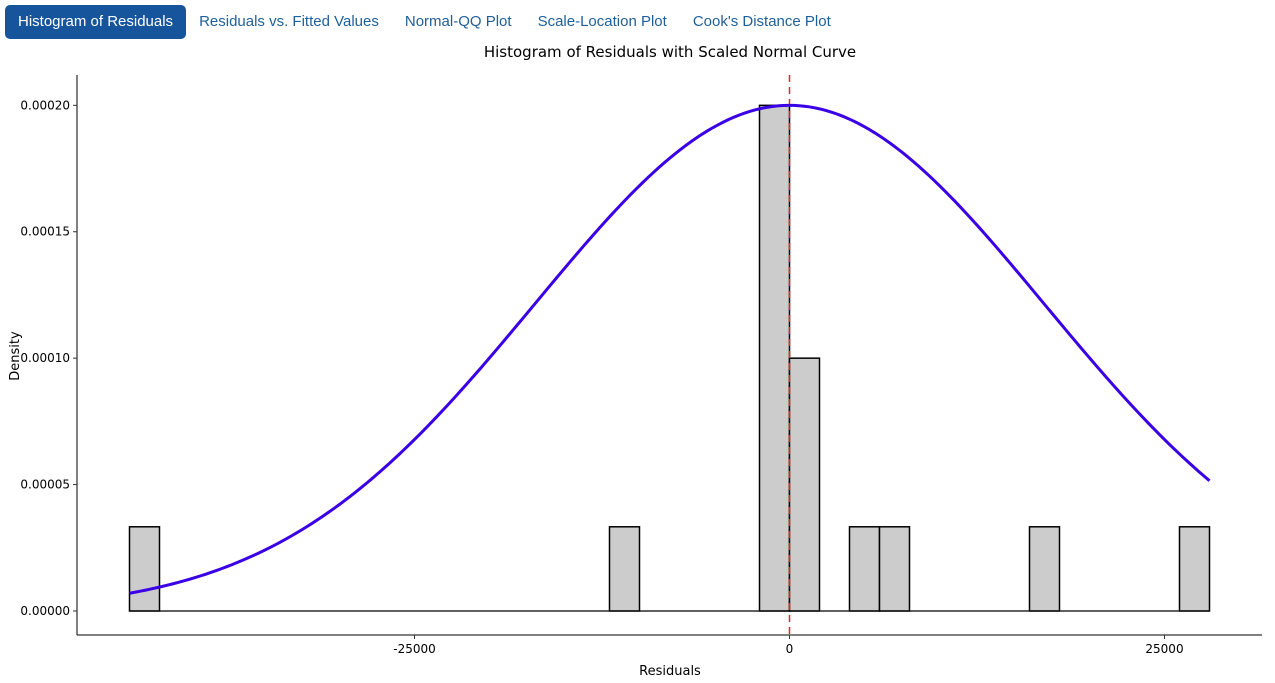 Image resolution: width=1275 pixels, height=683 pixels. What do you see at coordinates (45, 358) in the screenshot?
I see `y-tick-label: 0.00010` at bounding box center [45, 358].